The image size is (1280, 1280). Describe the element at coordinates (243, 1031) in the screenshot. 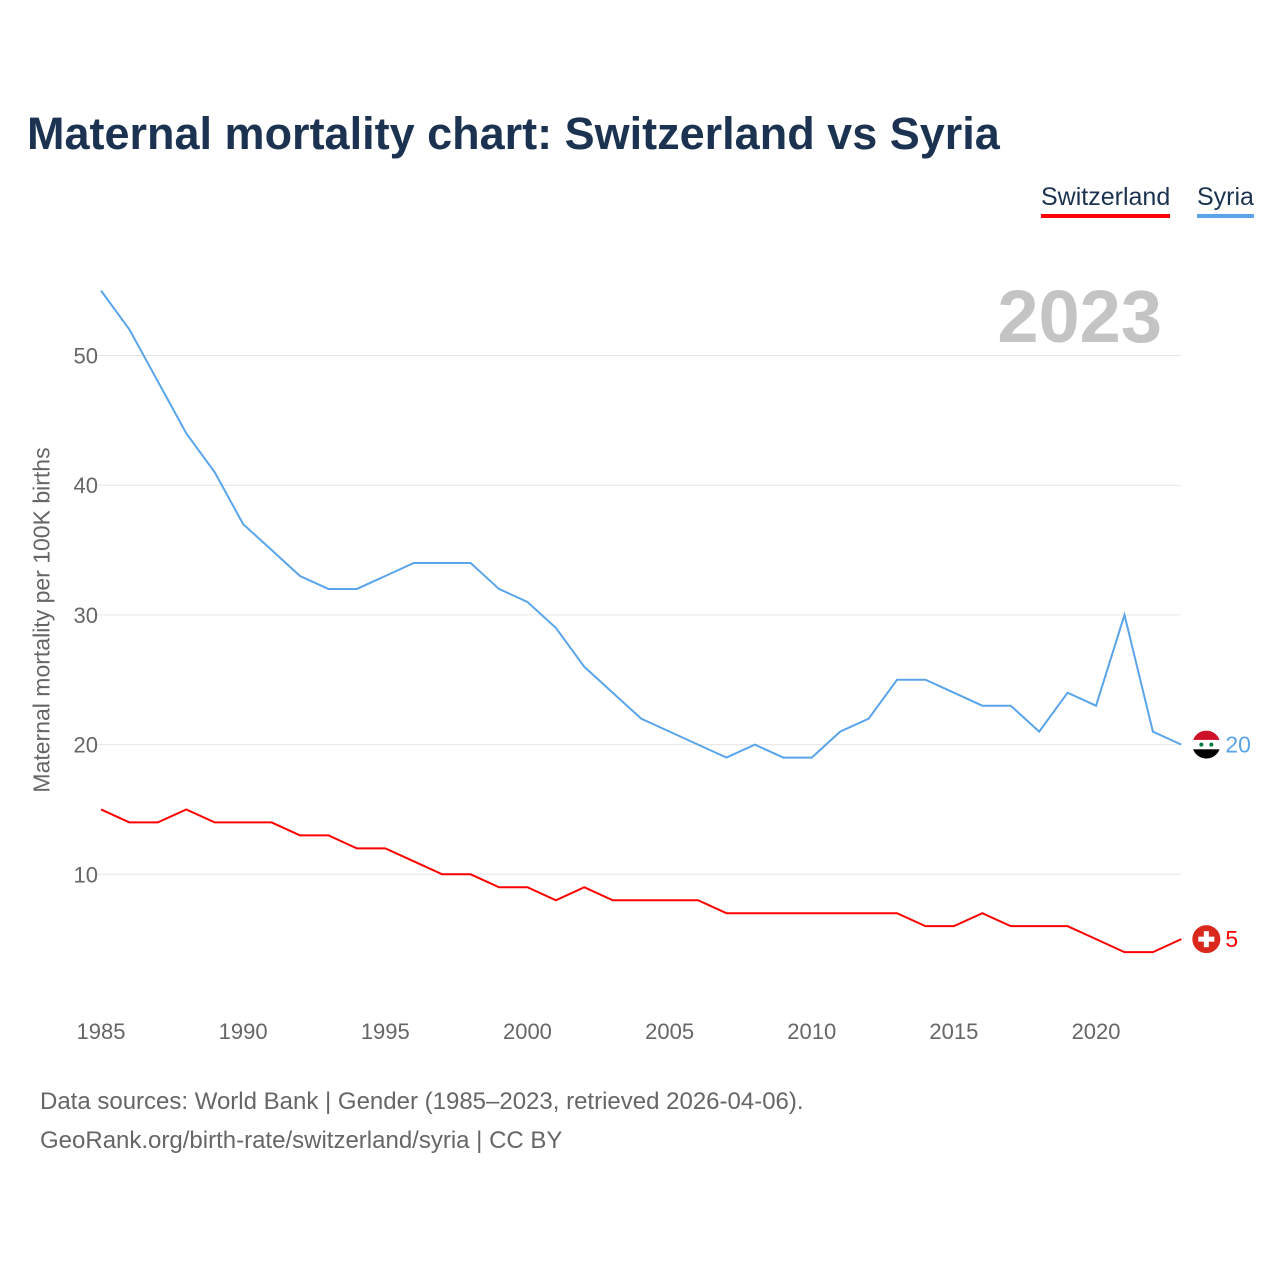

I see `x-tick-label: 1990` at that location.